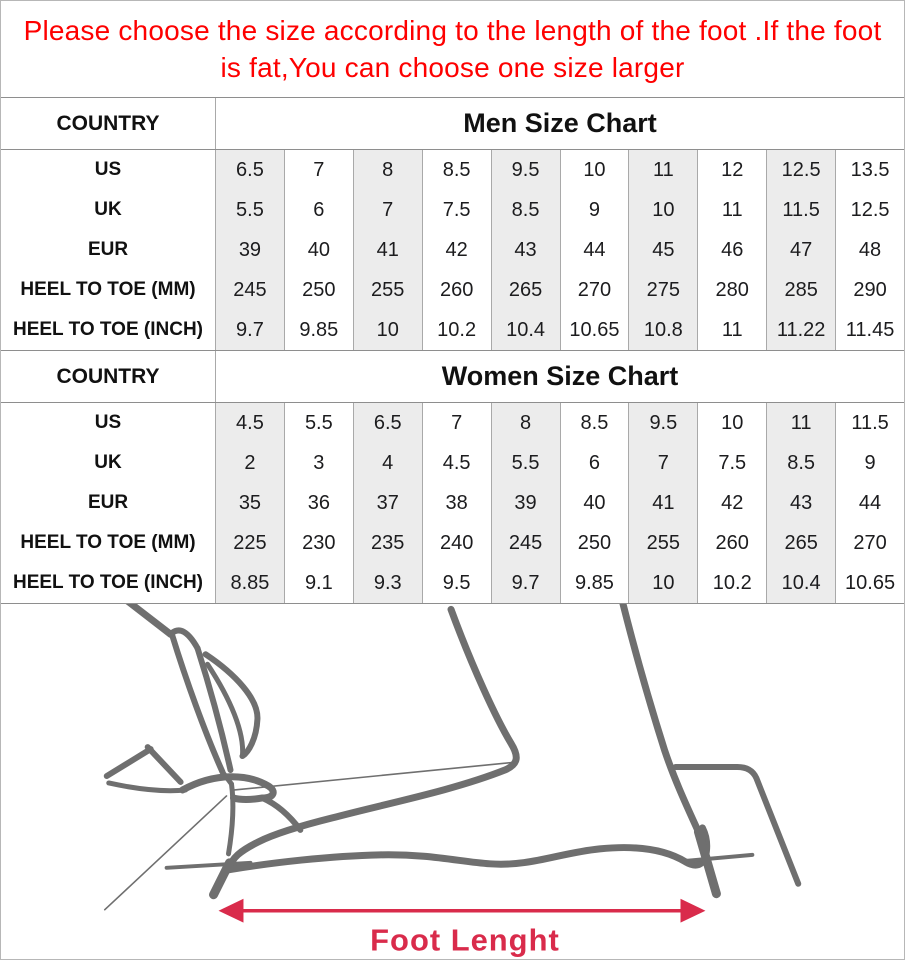  What do you see at coordinates (731, 170) in the screenshot?
I see `size-cell: 12` at bounding box center [731, 170].